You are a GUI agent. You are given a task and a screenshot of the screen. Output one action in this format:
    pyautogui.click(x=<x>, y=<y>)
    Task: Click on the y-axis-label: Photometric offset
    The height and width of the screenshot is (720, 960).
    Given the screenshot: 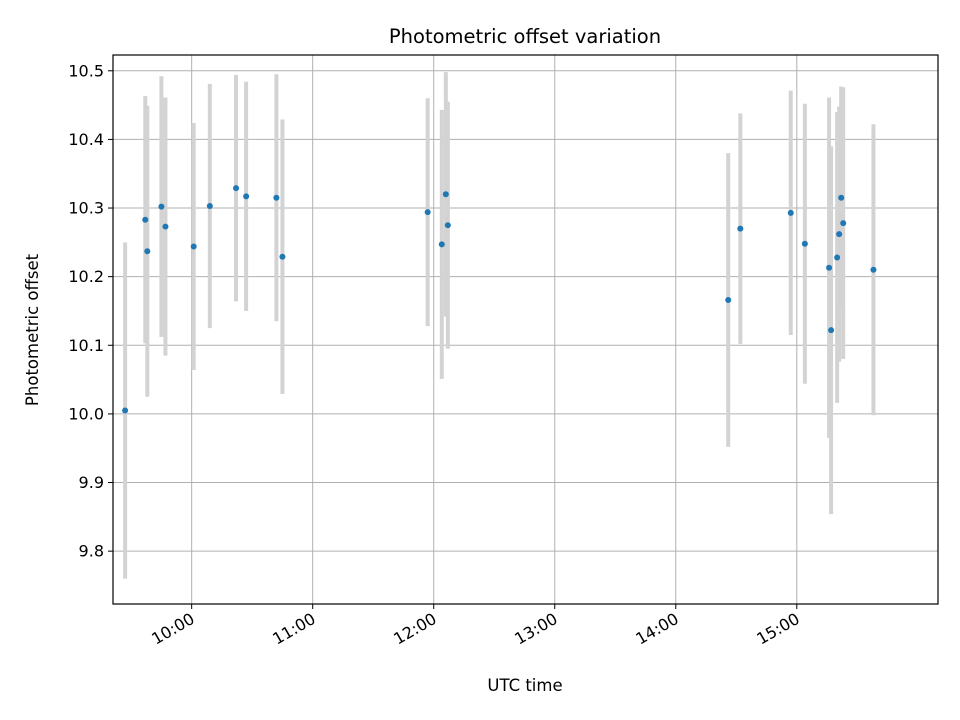 What is the action you would take?
    pyautogui.click(x=32, y=329)
    